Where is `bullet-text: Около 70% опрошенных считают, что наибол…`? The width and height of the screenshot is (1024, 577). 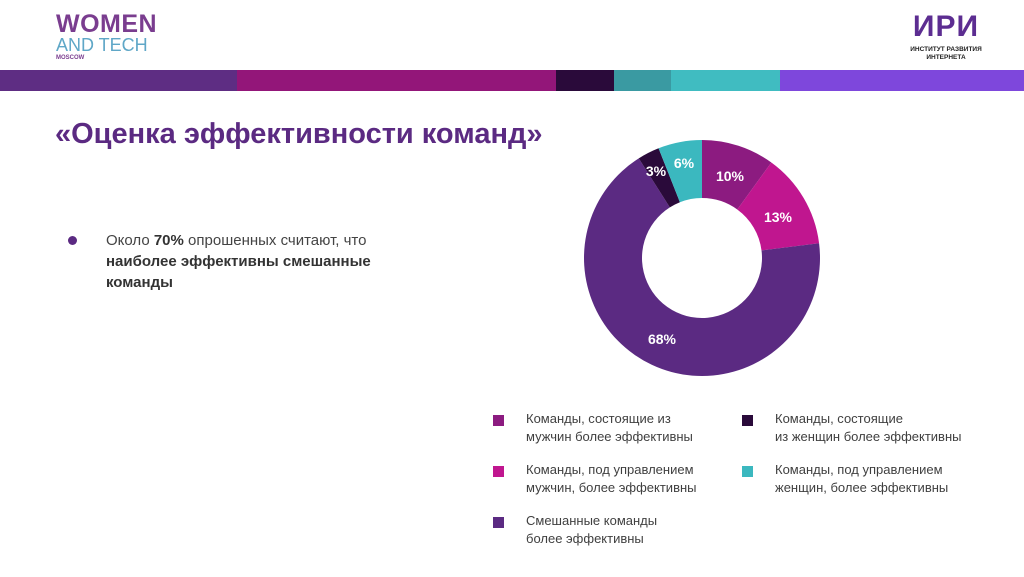 bullet-text: Около 70% опрошенных считают, что наибол… is located at coordinates (256, 261).